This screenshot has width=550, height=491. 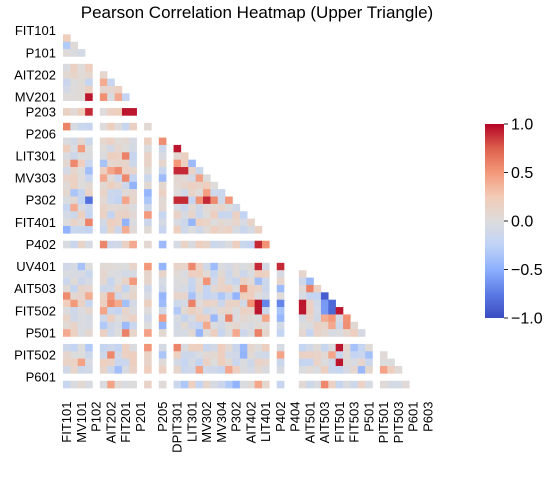 I want to click on x-tick-label: MV304, so click(x=221, y=422).